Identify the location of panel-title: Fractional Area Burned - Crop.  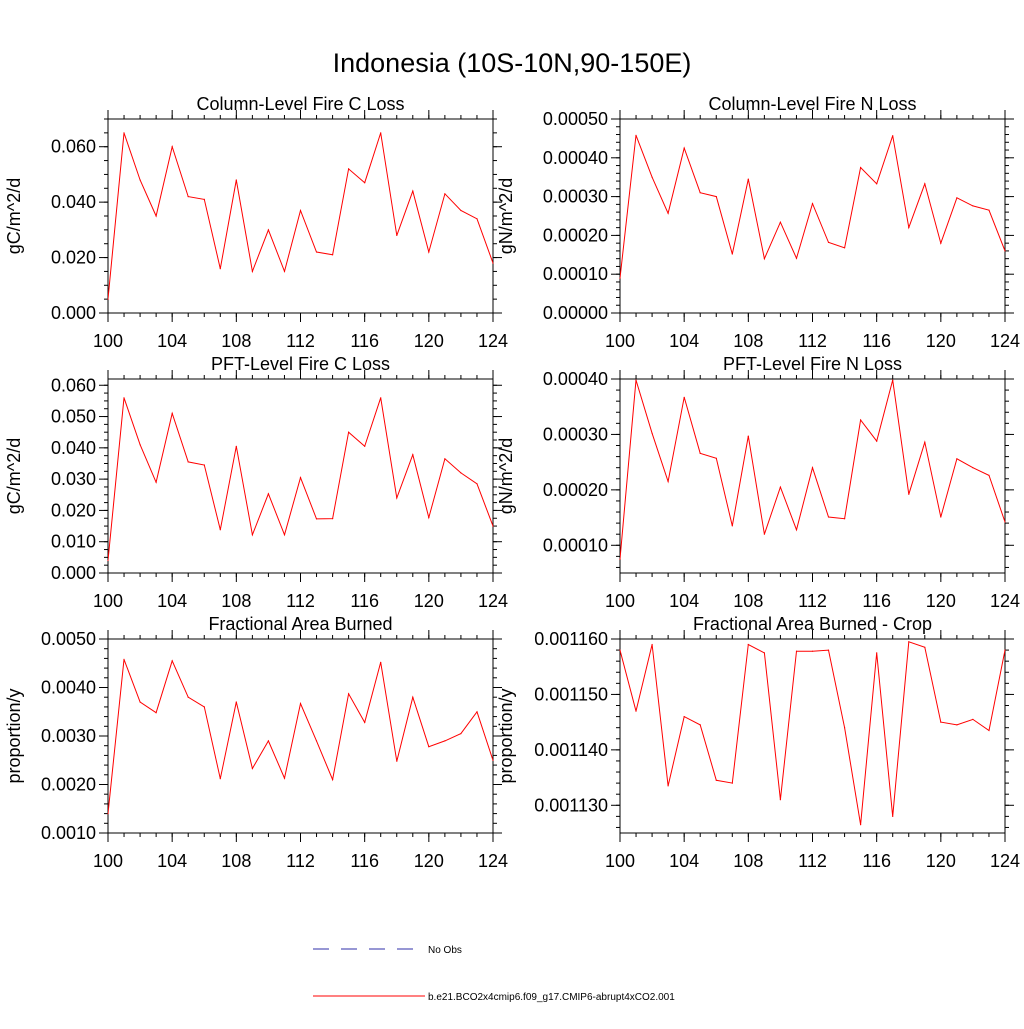
(812, 624).